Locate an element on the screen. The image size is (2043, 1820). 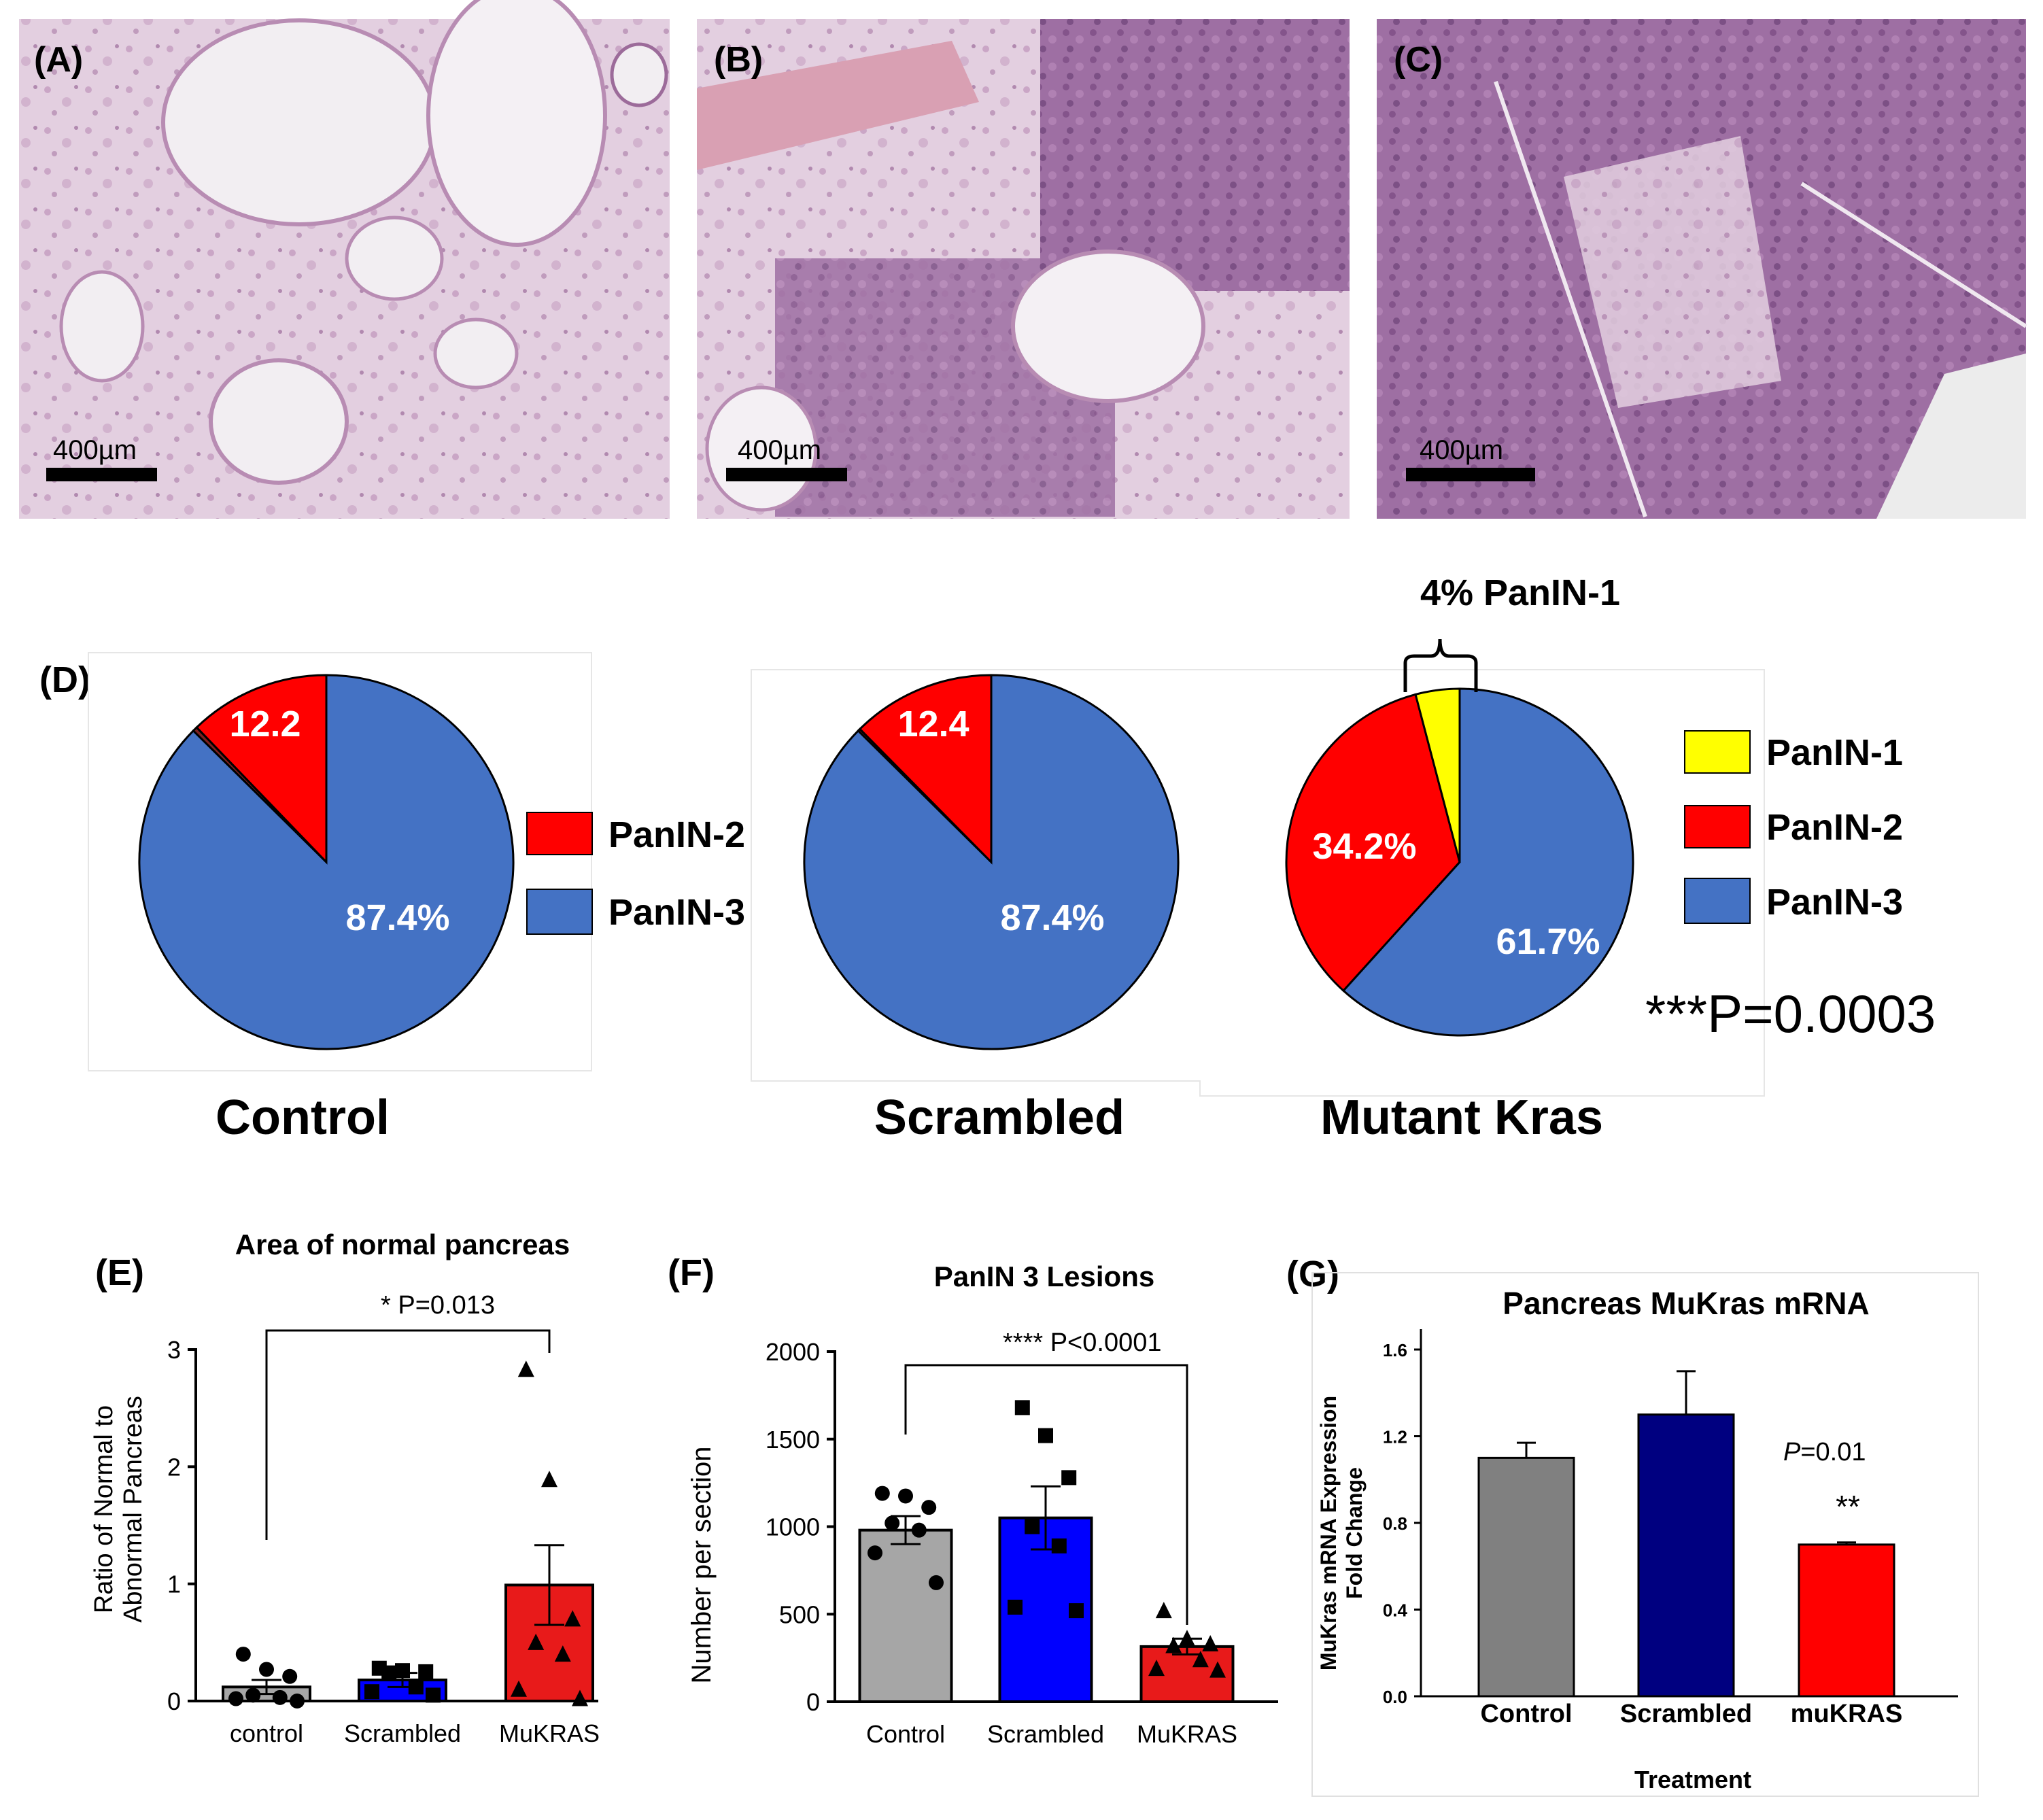
micrograph-b-label: (B) is located at coordinates (738, 60).